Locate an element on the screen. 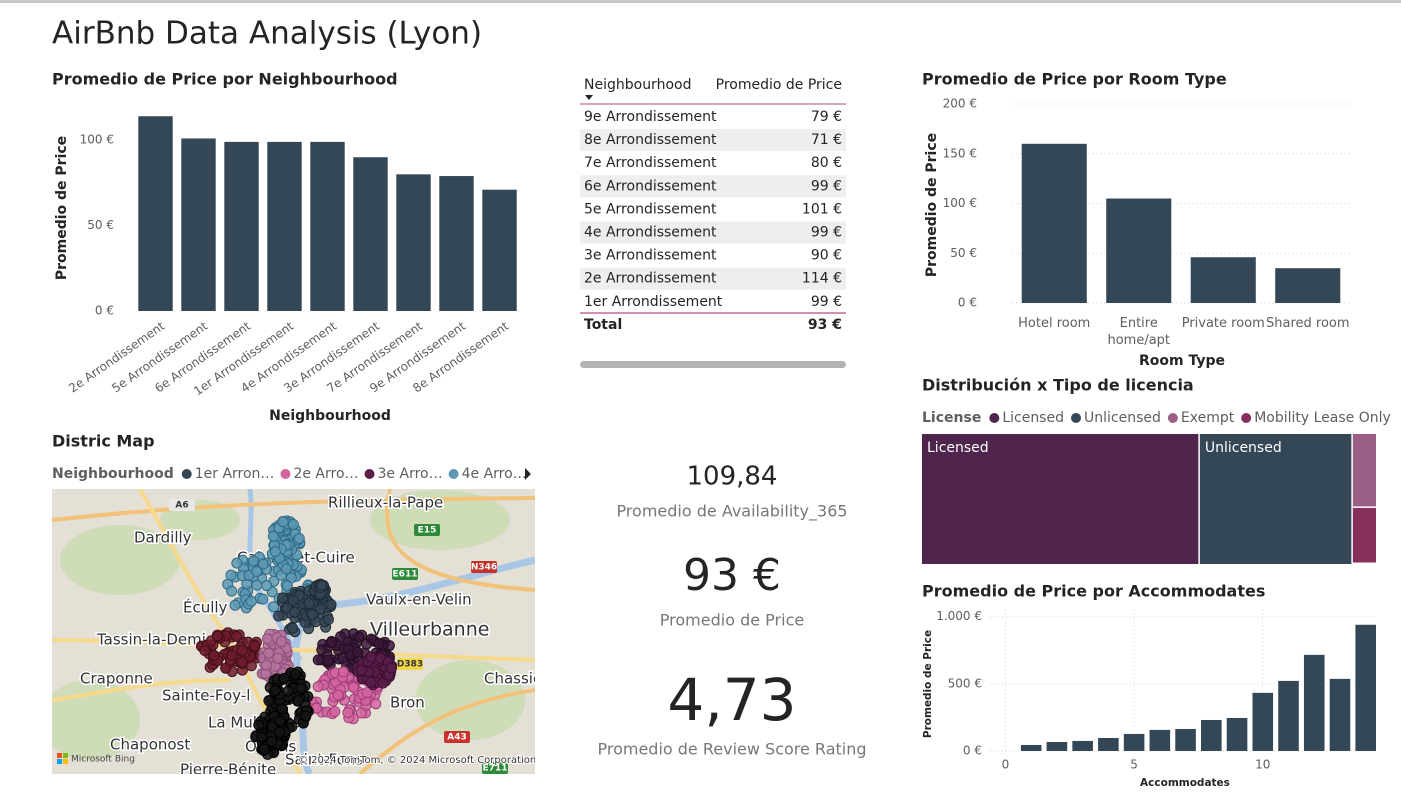  legend-label: Mobility Lease Only is located at coordinates (1322, 418).